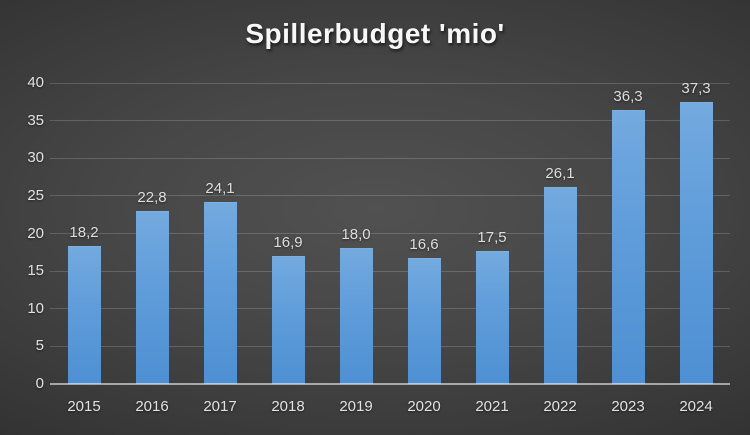 This screenshot has height=435, width=750. What do you see at coordinates (696, 243) in the screenshot?
I see `bar-2024` at bounding box center [696, 243].